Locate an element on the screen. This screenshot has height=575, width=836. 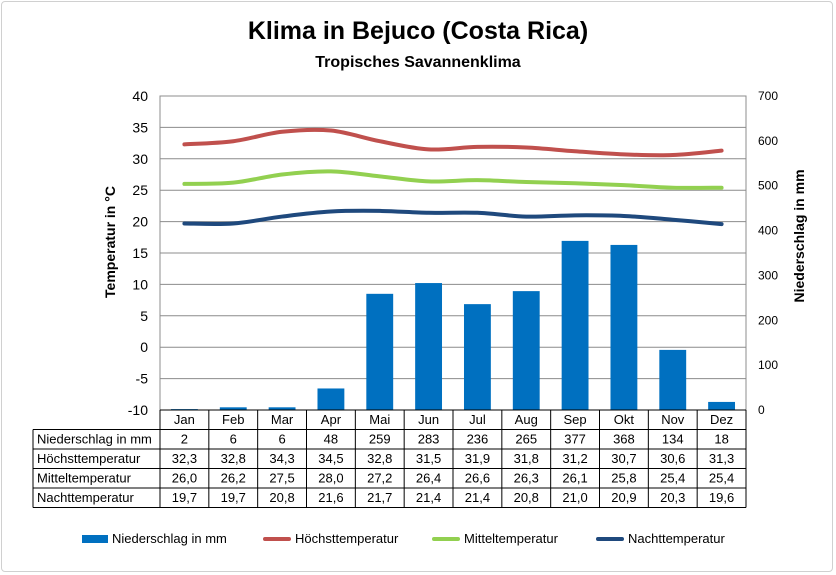
table-cell: 134 is located at coordinates (673, 439).